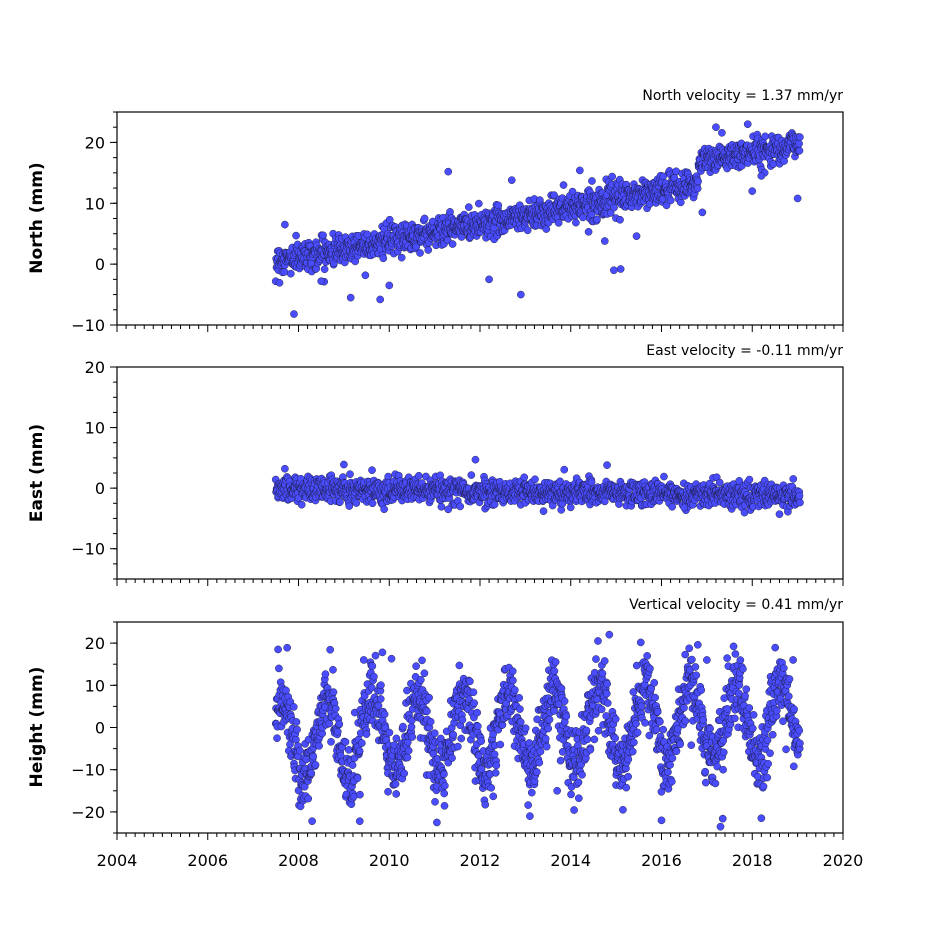 The width and height of the screenshot is (937, 937). What do you see at coordinates (570, 860) in the screenshot?
I see `x-tick-label: 2014` at bounding box center [570, 860].